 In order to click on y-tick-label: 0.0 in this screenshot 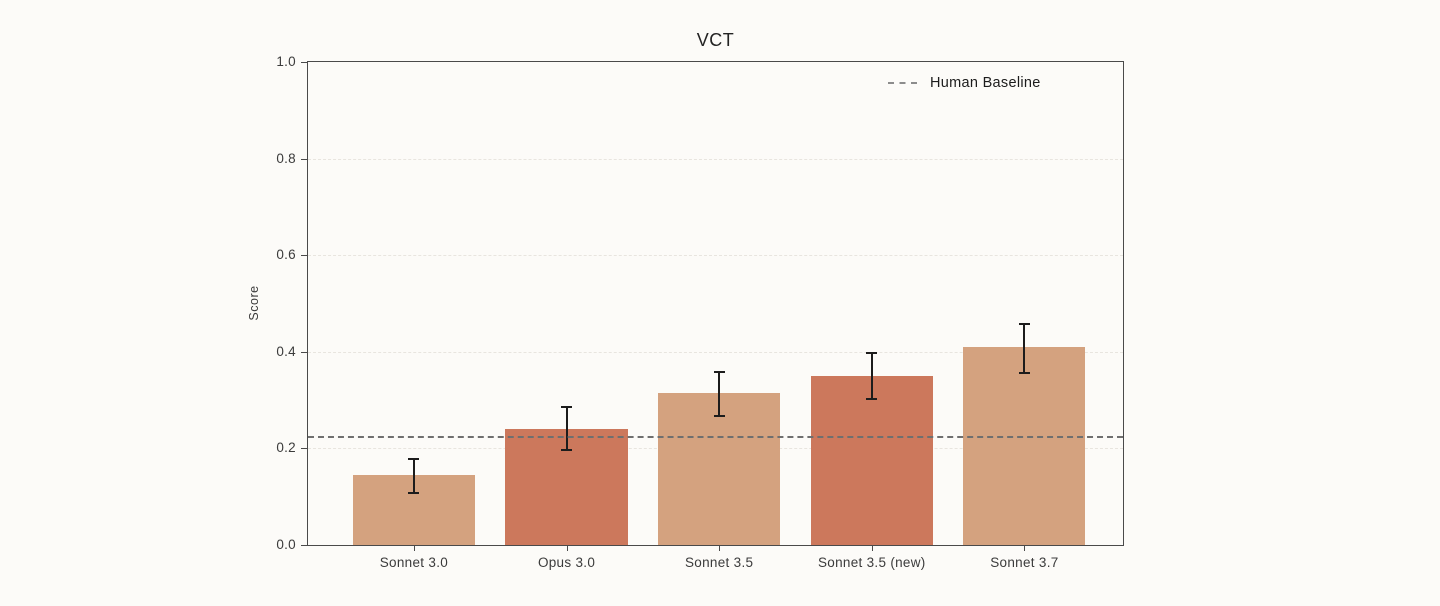, I will do `click(286, 544)`.